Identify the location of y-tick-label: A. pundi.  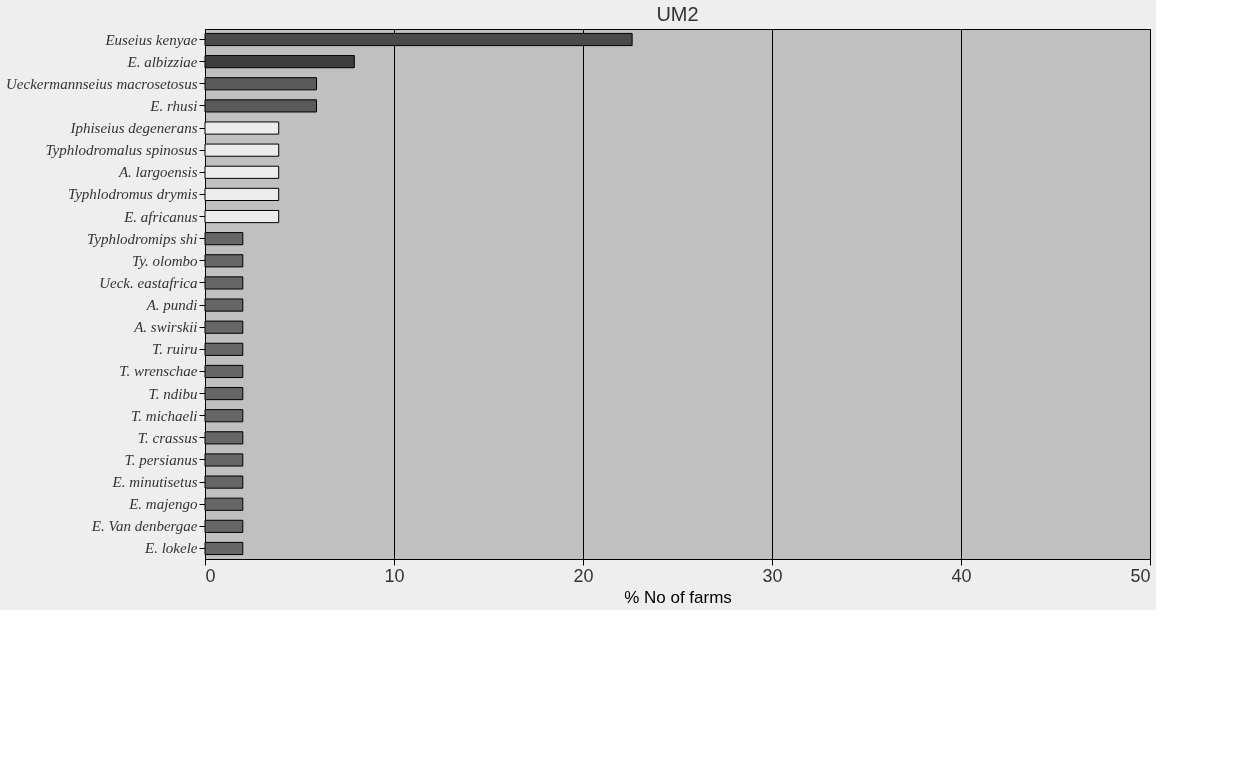
(171, 305).